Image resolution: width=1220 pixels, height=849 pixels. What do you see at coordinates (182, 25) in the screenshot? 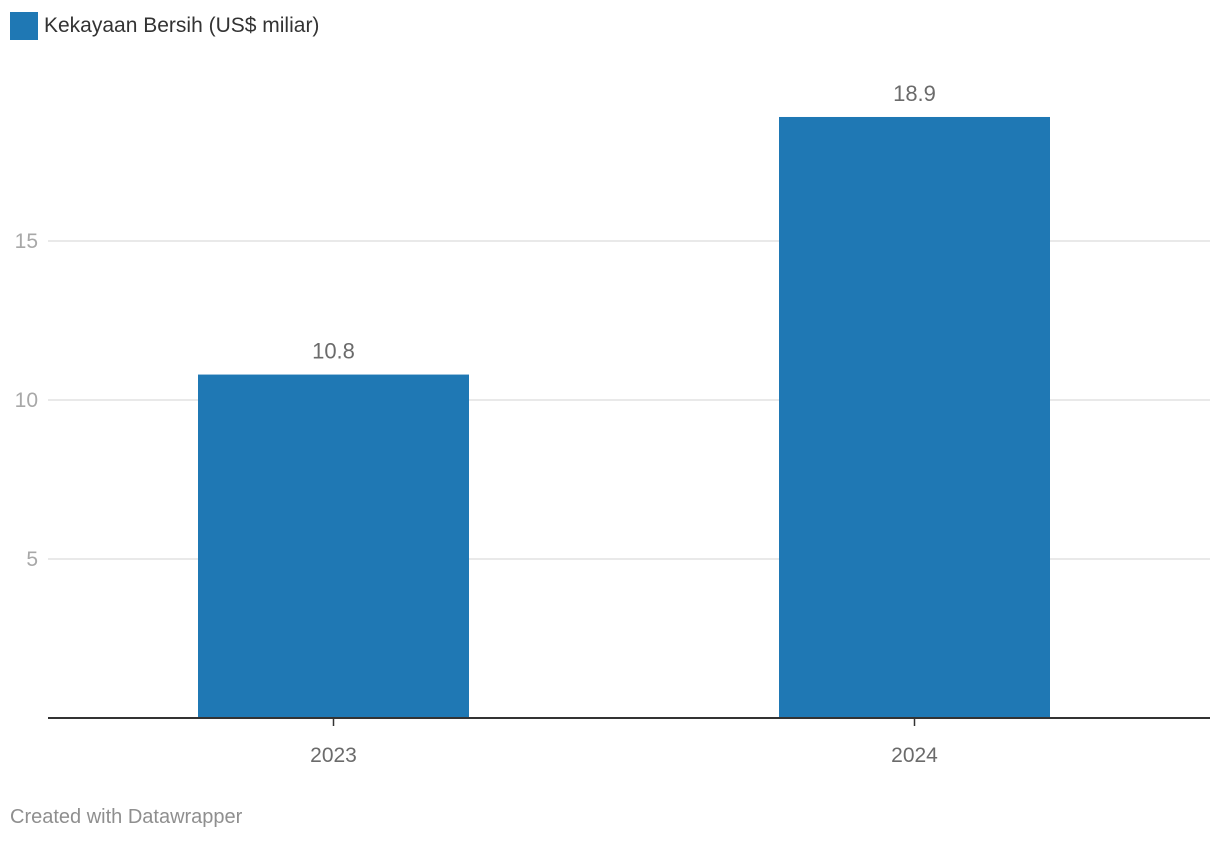
I see `legend-label: Kekayaan Bersih (US$ miliar)` at bounding box center [182, 25].